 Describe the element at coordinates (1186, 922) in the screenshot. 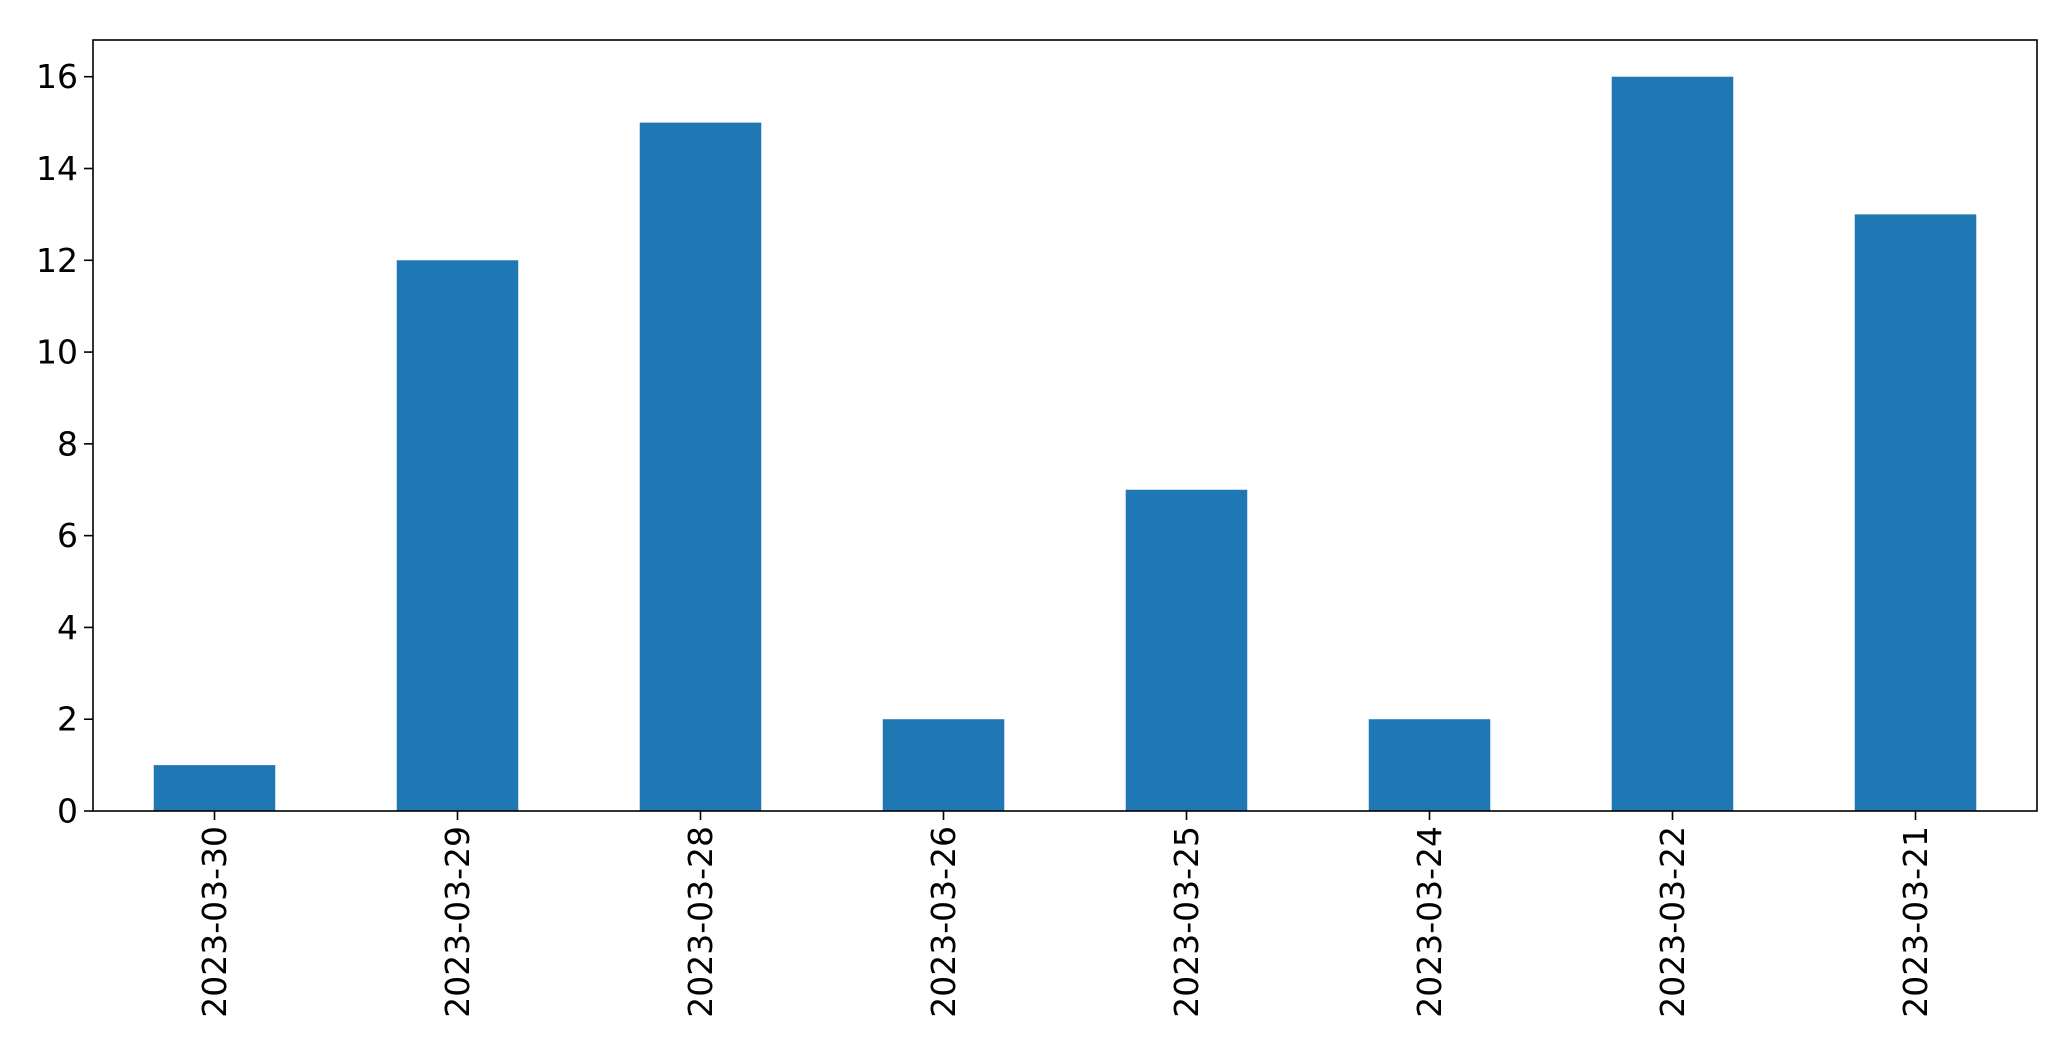

I see `x-tick-label: 2023-03-25` at that location.